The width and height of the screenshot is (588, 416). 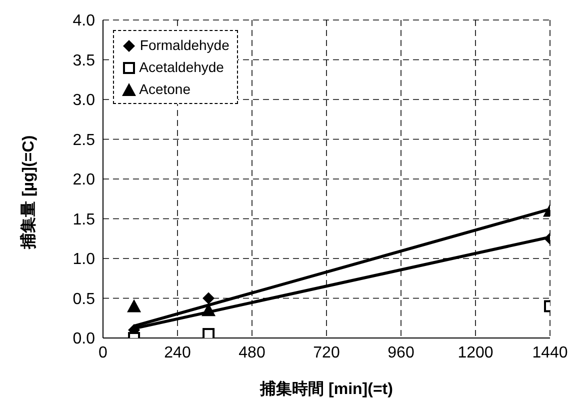 I want to click on y-tick-label: 3.5, so click(x=84, y=61).